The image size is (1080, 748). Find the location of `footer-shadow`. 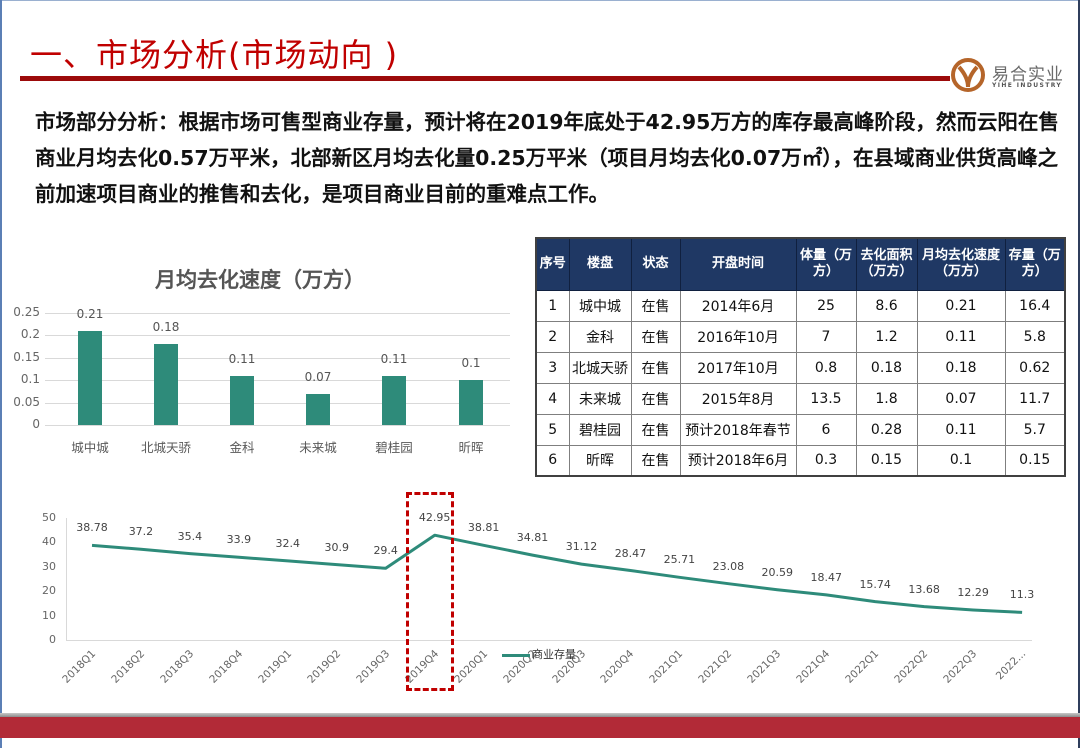

footer-shadow is located at coordinates (540, 715).